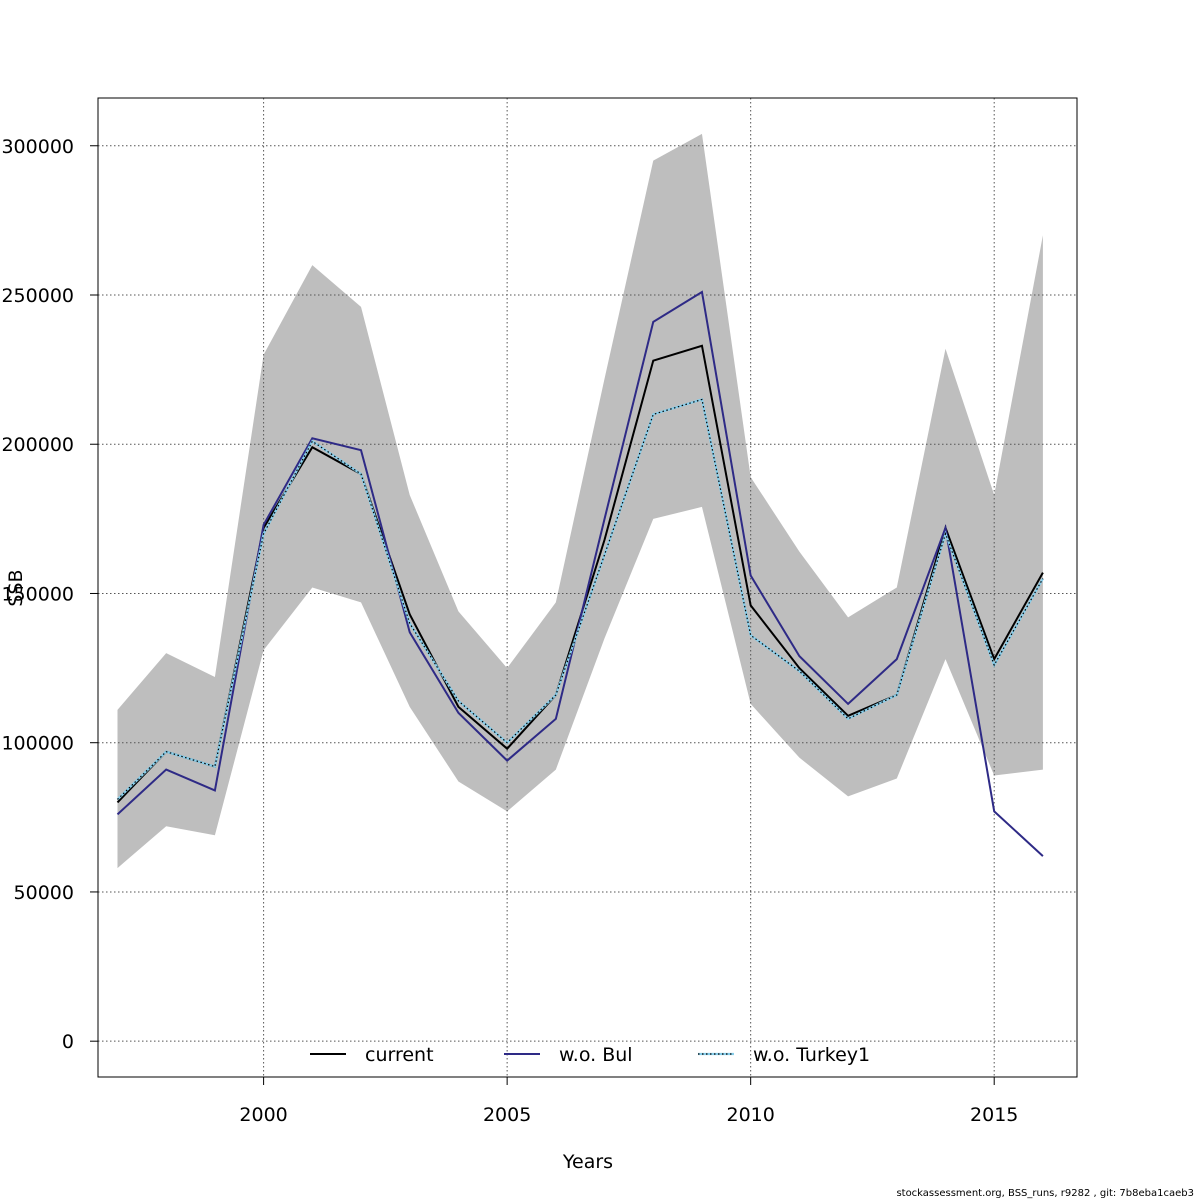  Describe the element at coordinates (37, 296) in the screenshot. I see `y-tick-label: 250000` at that location.